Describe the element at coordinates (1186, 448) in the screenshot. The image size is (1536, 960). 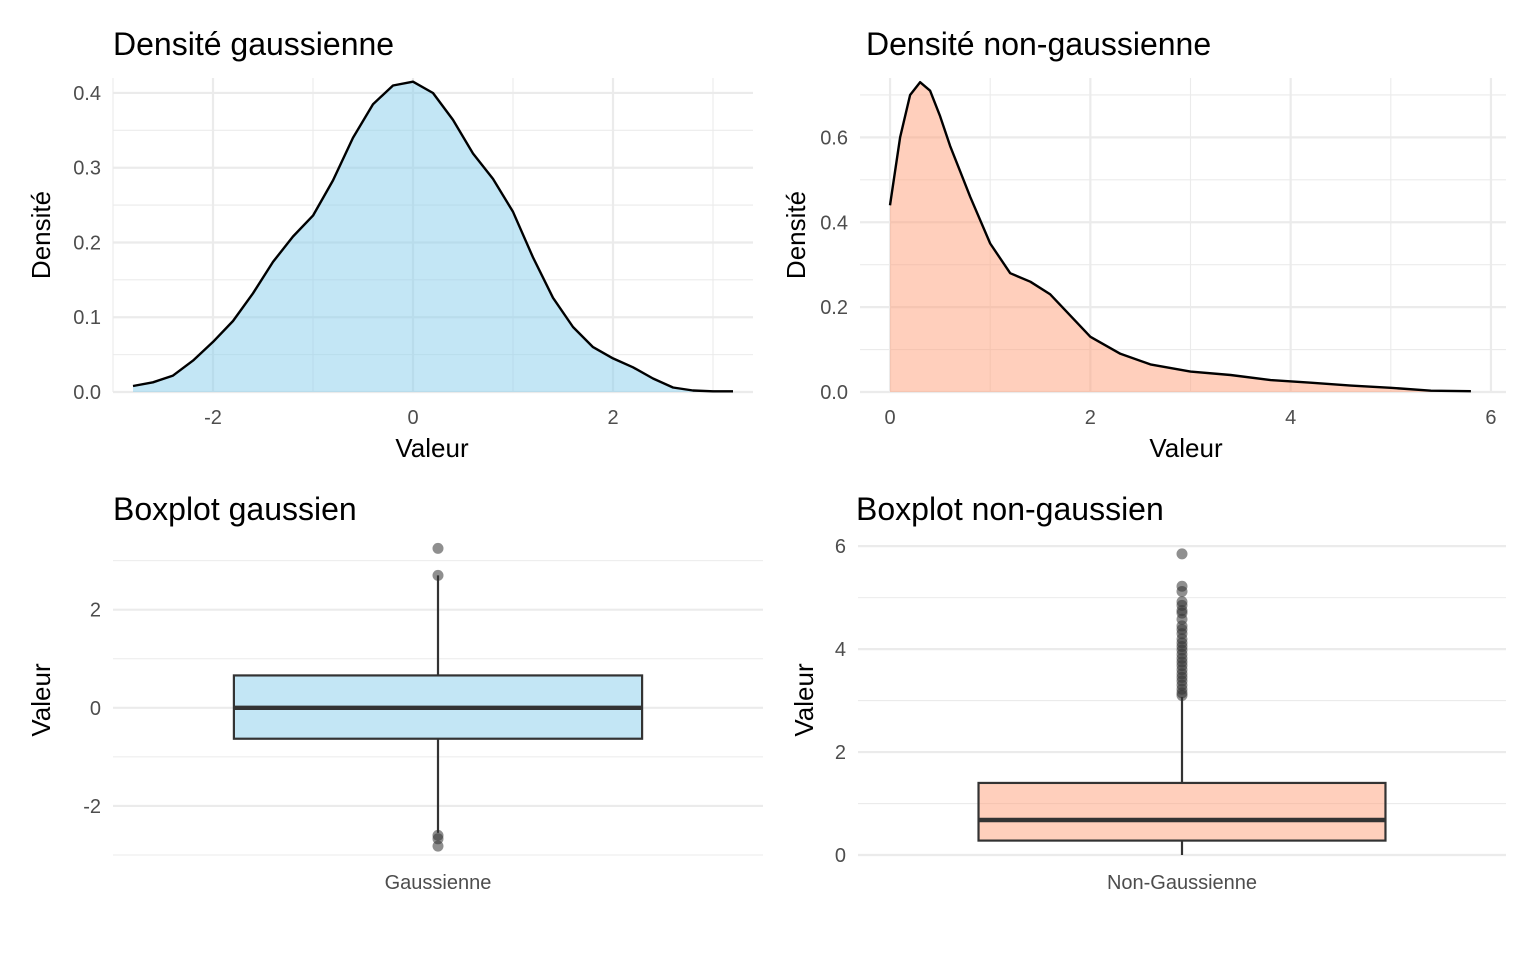
I see `non-gaussian-density-x-axis-title: Valeur` at that location.